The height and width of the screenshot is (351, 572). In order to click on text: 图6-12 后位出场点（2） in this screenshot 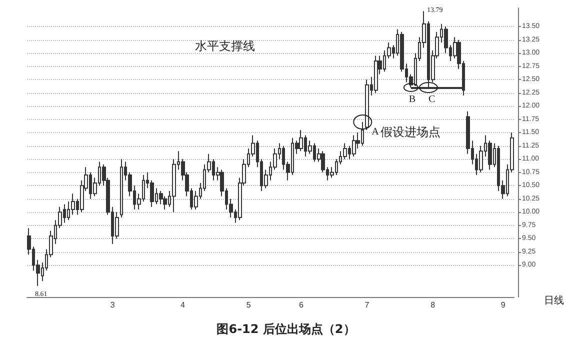, I will do `click(286, 329)`.